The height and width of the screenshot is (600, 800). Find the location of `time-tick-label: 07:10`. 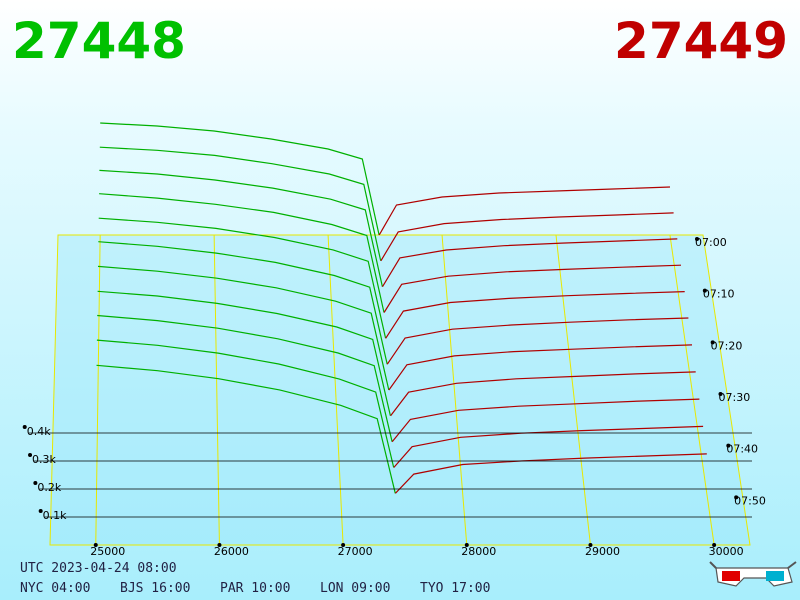

time-tick-label: 07:10 is located at coordinates (719, 294).